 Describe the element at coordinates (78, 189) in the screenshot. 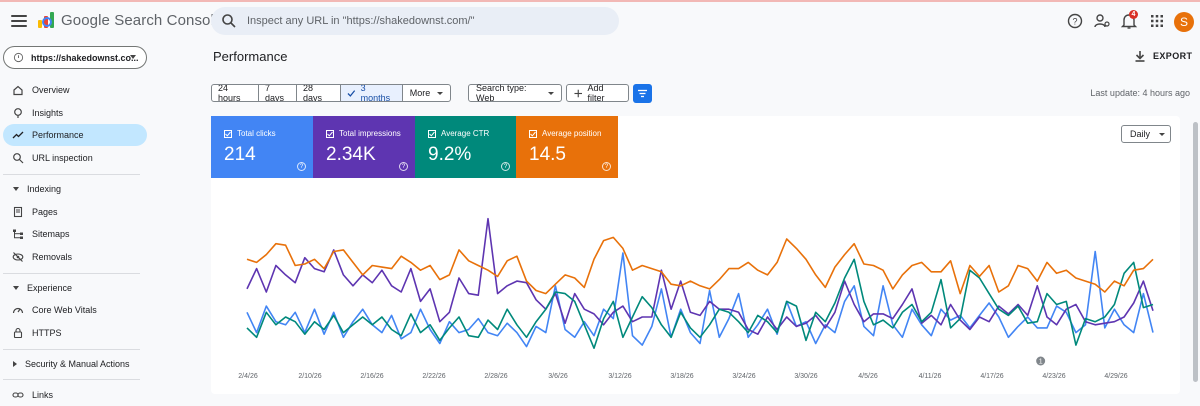

I see `section-indexing: Indexing` at that location.